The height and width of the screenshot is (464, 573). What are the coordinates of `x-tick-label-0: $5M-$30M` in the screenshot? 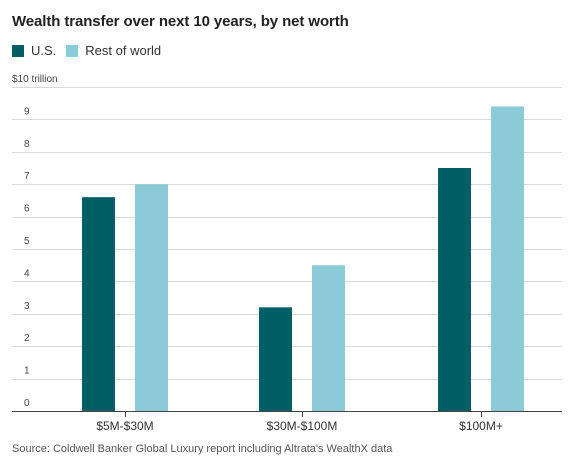 It's located at (124, 426).